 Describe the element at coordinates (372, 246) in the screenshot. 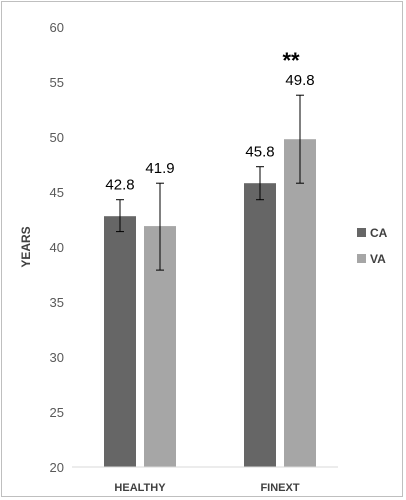

I see `legend: CA VA` at that location.